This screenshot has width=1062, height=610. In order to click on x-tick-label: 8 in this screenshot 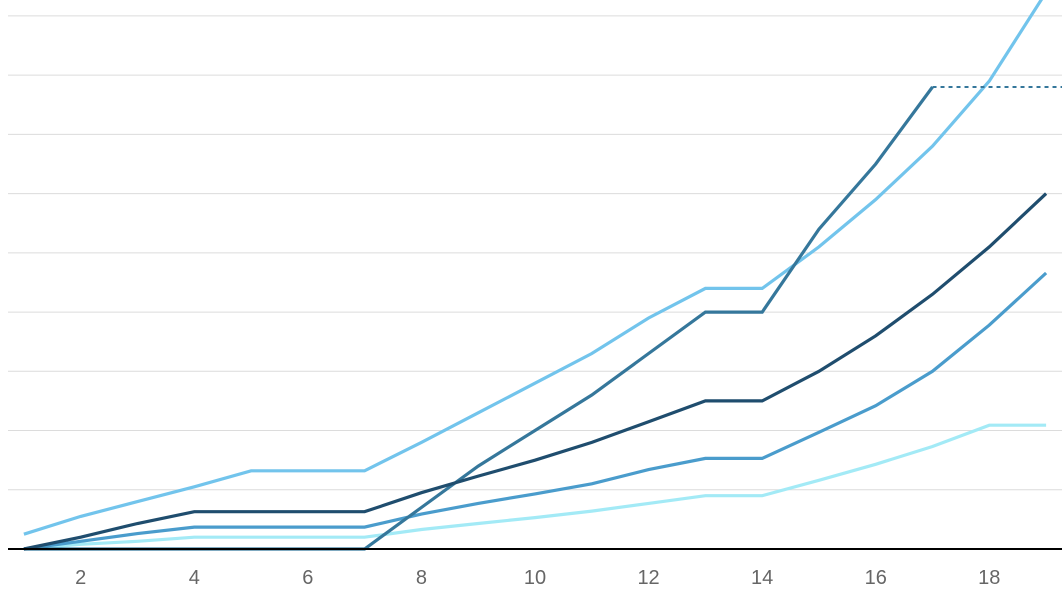, I will do `click(421, 578)`.